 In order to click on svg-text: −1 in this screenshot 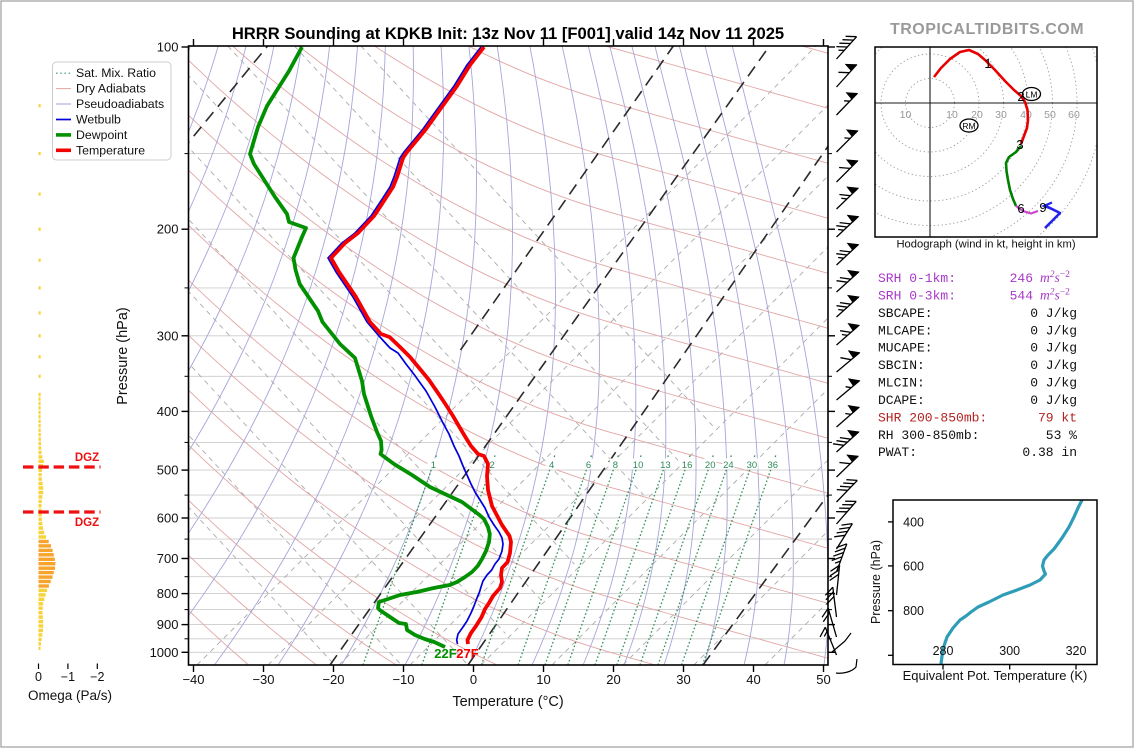, I will do `click(68, 677)`.